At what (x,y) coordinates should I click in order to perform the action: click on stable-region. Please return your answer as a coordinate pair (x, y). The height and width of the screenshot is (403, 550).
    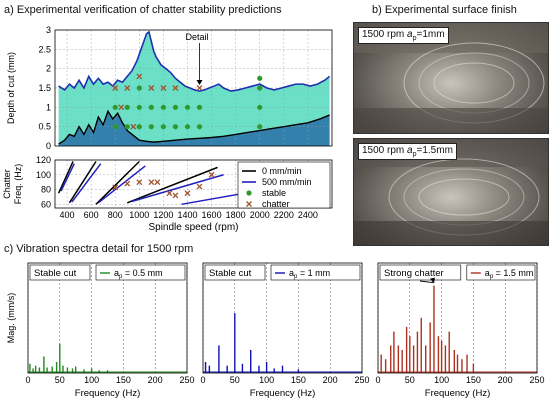
    Looking at the image, I should click on (194, 88).